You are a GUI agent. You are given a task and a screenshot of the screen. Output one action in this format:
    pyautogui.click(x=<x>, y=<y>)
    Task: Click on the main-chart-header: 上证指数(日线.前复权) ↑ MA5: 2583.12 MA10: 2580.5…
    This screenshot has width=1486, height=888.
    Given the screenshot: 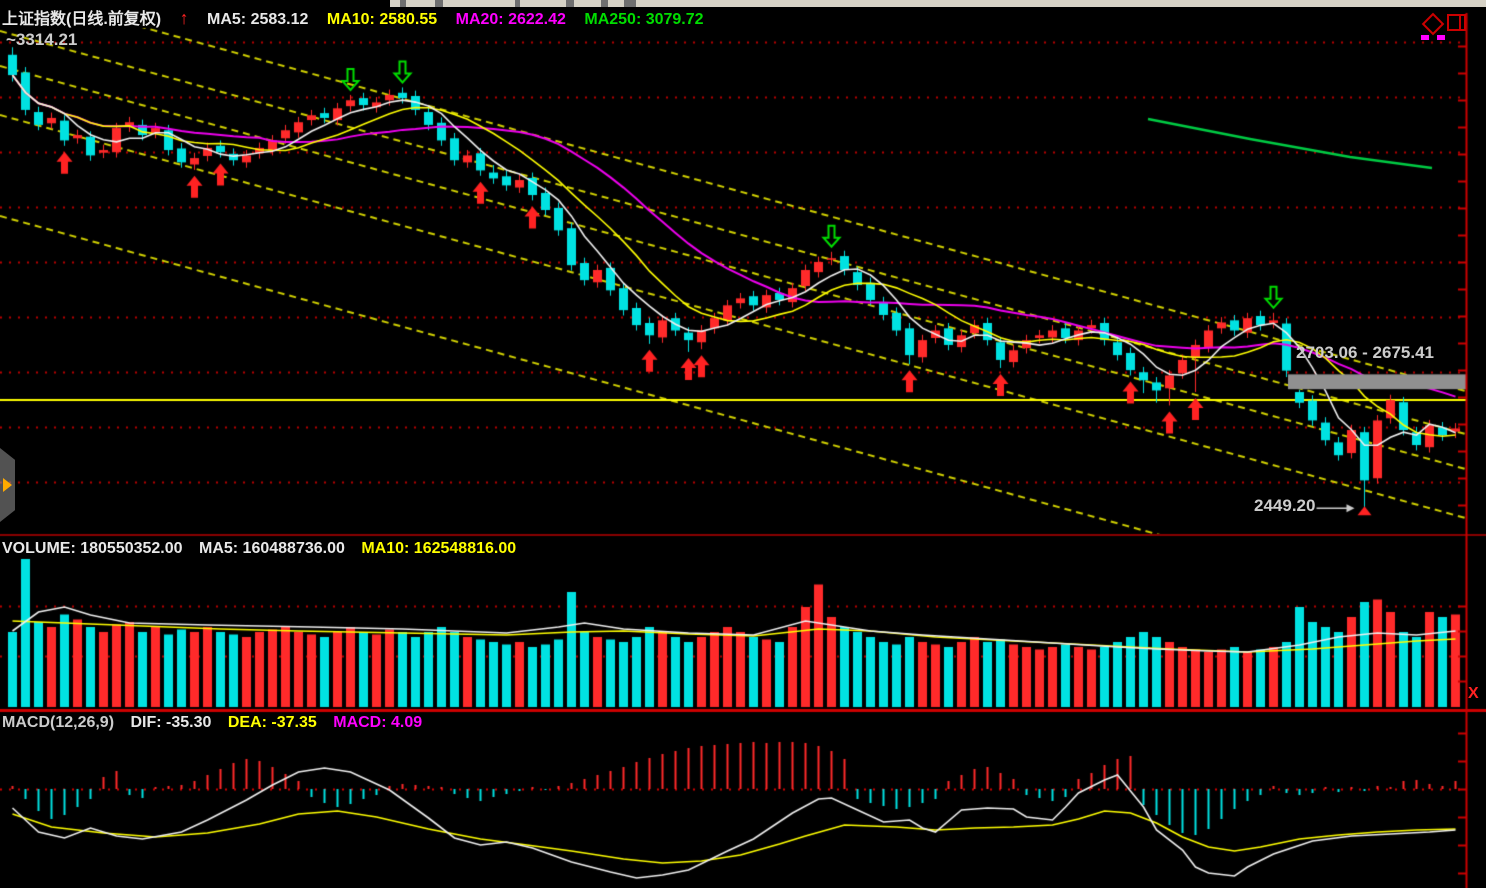 What is the action you would take?
    pyautogui.click(x=360, y=18)
    